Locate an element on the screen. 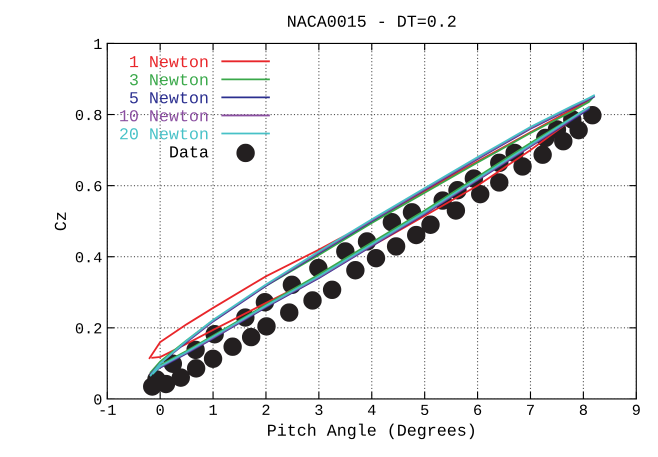  x-tick-label: -1 is located at coordinates (108, 409).